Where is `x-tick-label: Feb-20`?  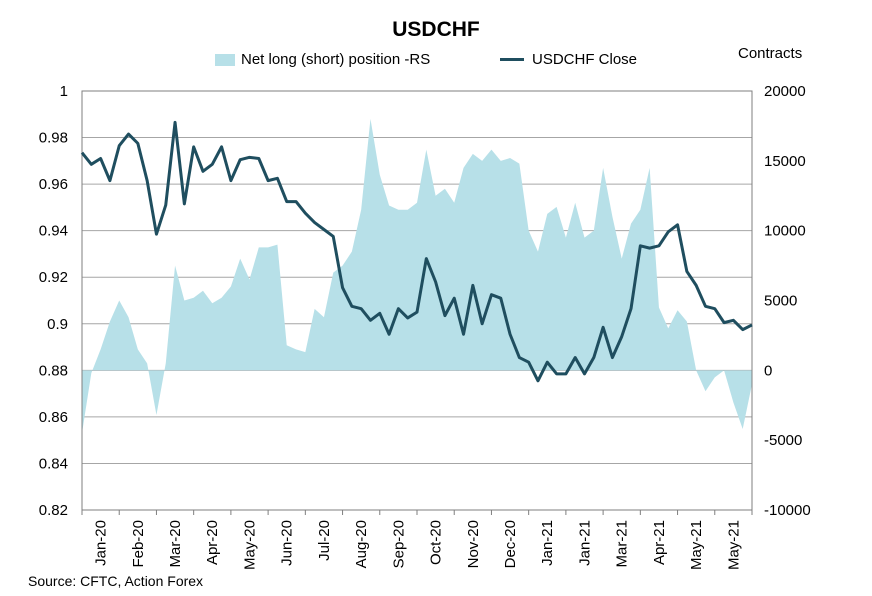
x-tick-label: Feb-20 is located at coordinates (138, 544).